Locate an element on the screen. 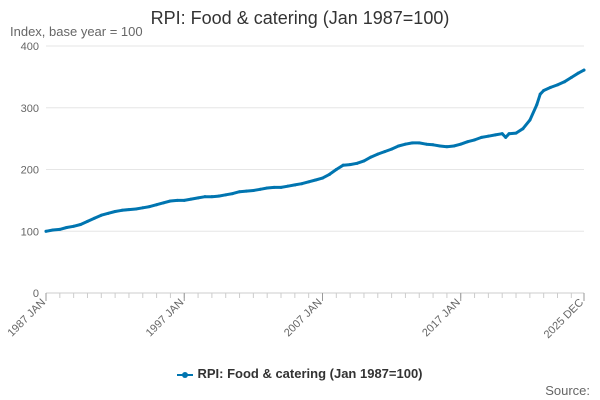 The width and height of the screenshot is (600, 400). y-tick-label: 300 is located at coordinates (30, 109).